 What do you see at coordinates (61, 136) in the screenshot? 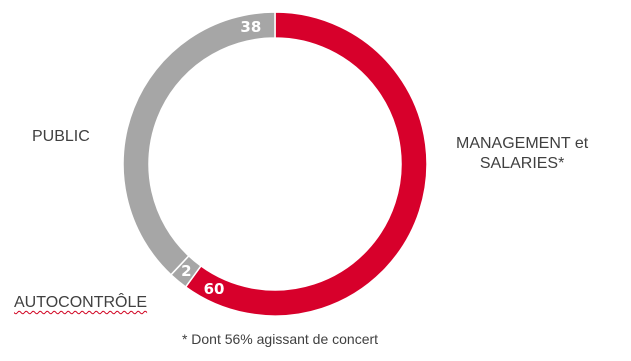
I see `label-public: PUBLIC` at bounding box center [61, 136].